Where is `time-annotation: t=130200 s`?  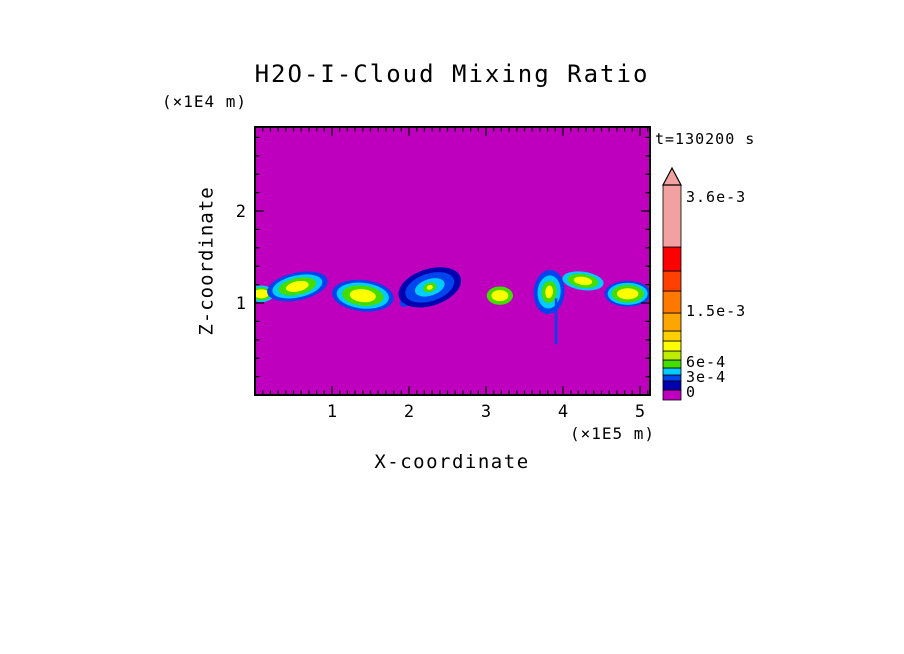
time-annotation: t=130200 s is located at coordinates (705, 139).